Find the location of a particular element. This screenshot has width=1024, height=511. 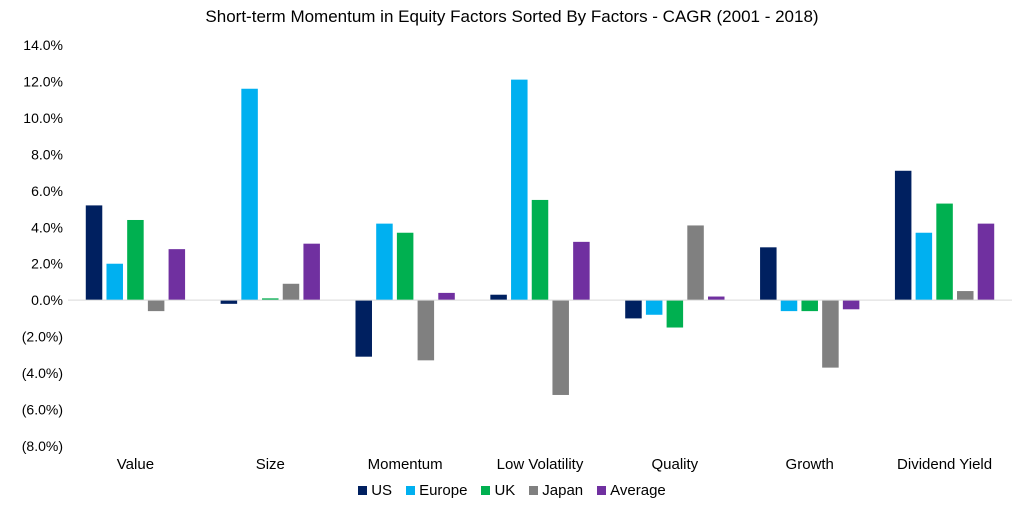

bar-average-momentum is located at coordinates (446, 296).